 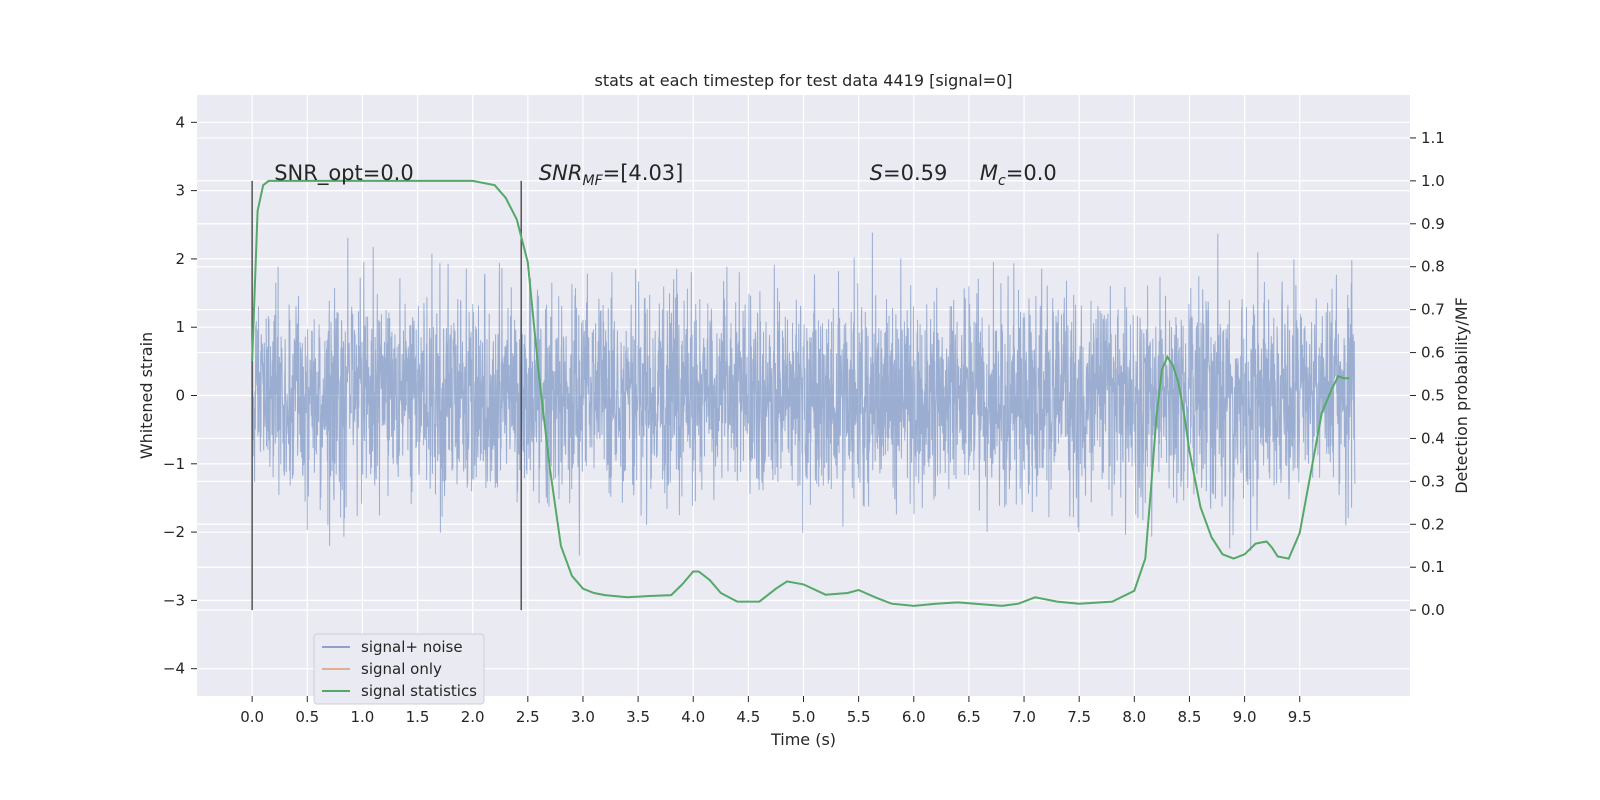 I want to click on y-tick-label: −1, so click(x=174, y=464).